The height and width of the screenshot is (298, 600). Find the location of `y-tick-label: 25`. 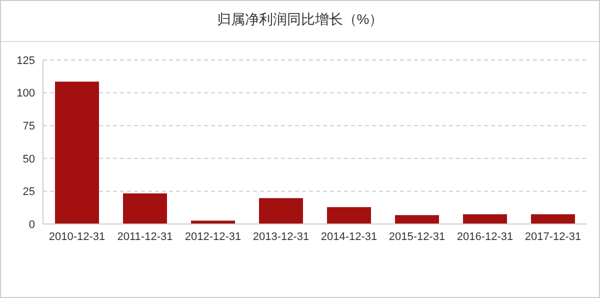

y-tick-label: 25 is located at coordinates (28, 192).